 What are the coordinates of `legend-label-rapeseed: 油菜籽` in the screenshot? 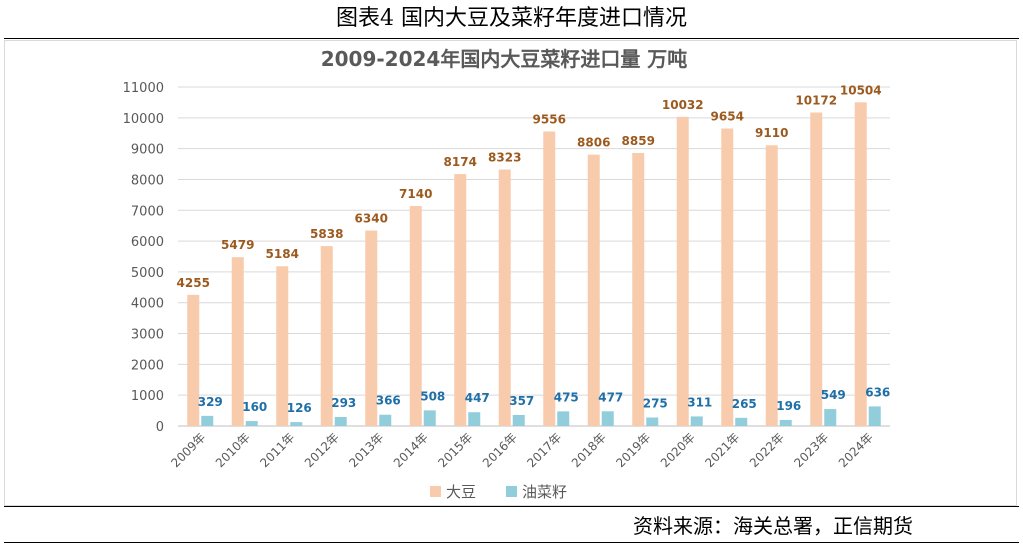 It's located at (544, 492).